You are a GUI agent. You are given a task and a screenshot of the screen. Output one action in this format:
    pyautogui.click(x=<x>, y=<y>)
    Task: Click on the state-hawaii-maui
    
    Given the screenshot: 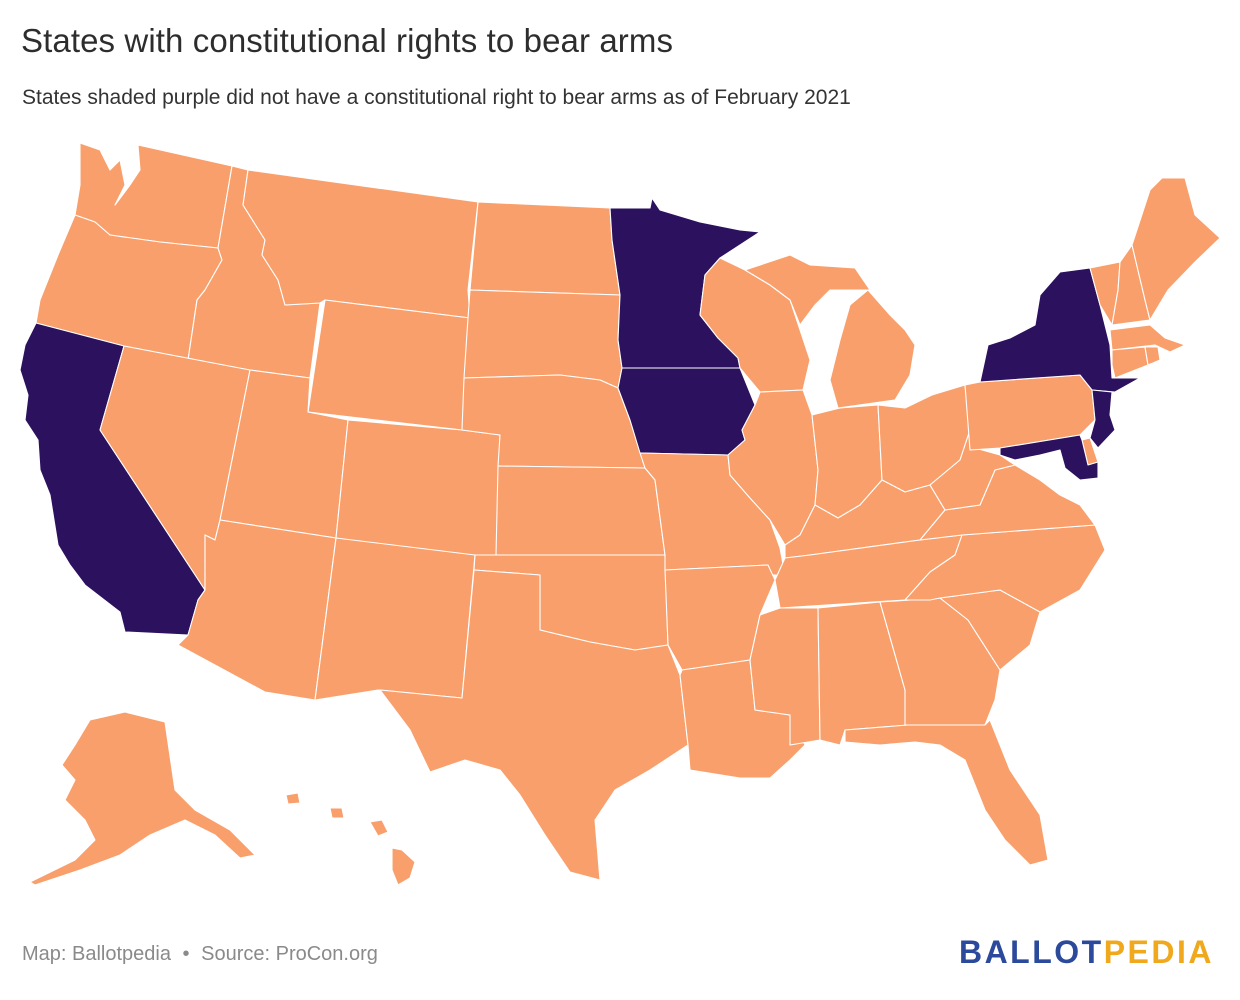 What is the action you would take?
    pyautogui.click(x=379, y=828)
    